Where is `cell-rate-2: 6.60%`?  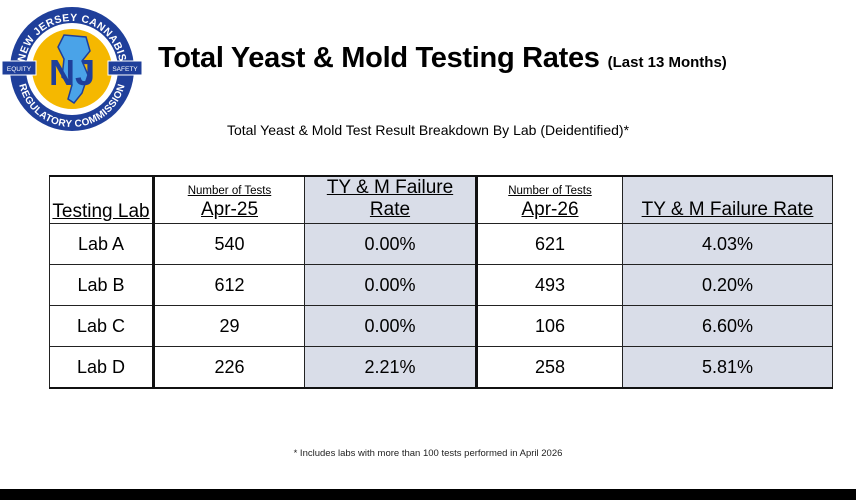
cell-rate-2: 6.60% is located at coordinates (727, 326).